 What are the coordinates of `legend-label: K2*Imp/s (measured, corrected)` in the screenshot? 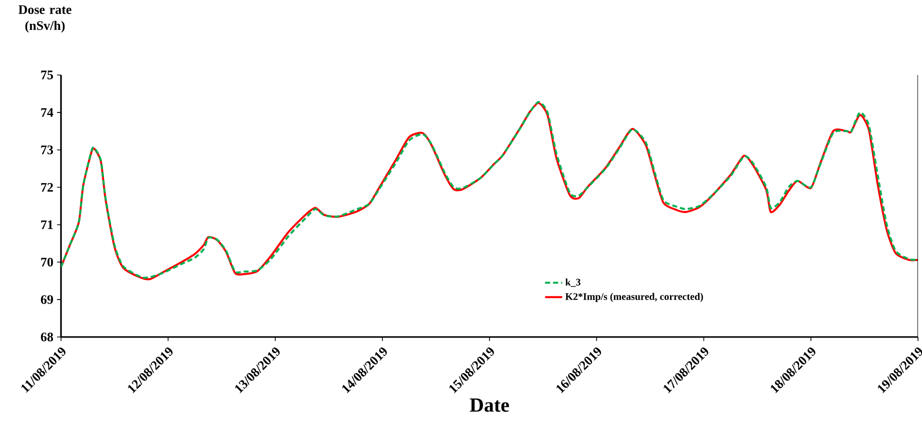 It's located at (634, 297).